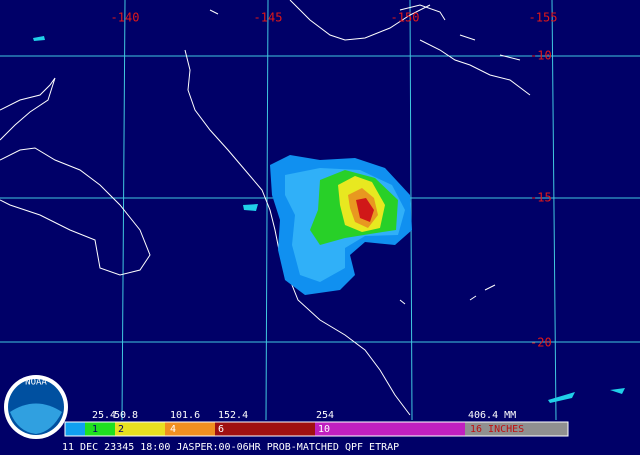 The image size is (640, 455). I want to click on legend-inch-label: 16 INCHES, so click(497, 429).